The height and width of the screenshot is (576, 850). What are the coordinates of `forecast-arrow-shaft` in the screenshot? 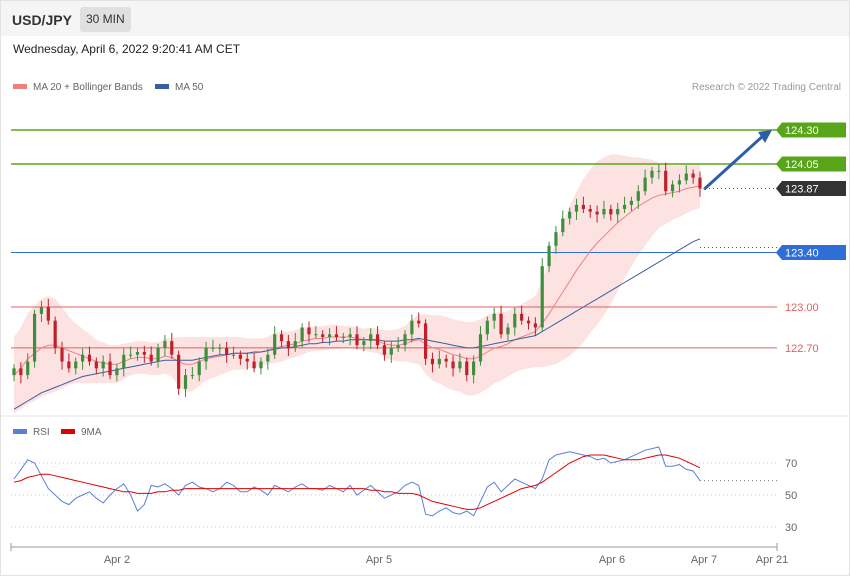 It's located at (734, 162).